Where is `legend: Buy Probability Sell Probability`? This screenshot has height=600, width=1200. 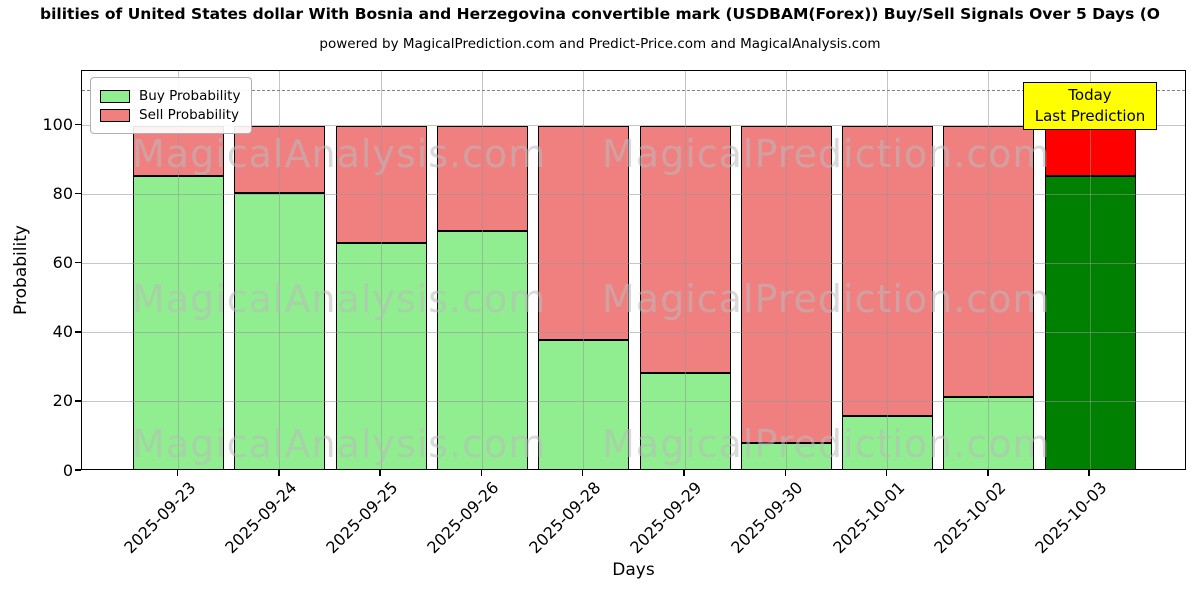 legend: Buy Probability Sell Probability is located at coordinates (171, 105).